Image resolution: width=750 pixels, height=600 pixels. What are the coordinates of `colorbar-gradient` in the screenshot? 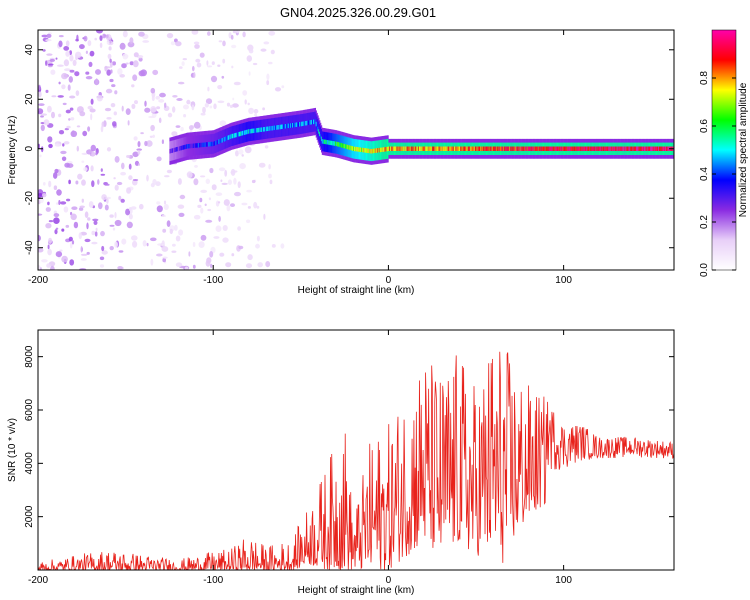 It's located at (724, 150).